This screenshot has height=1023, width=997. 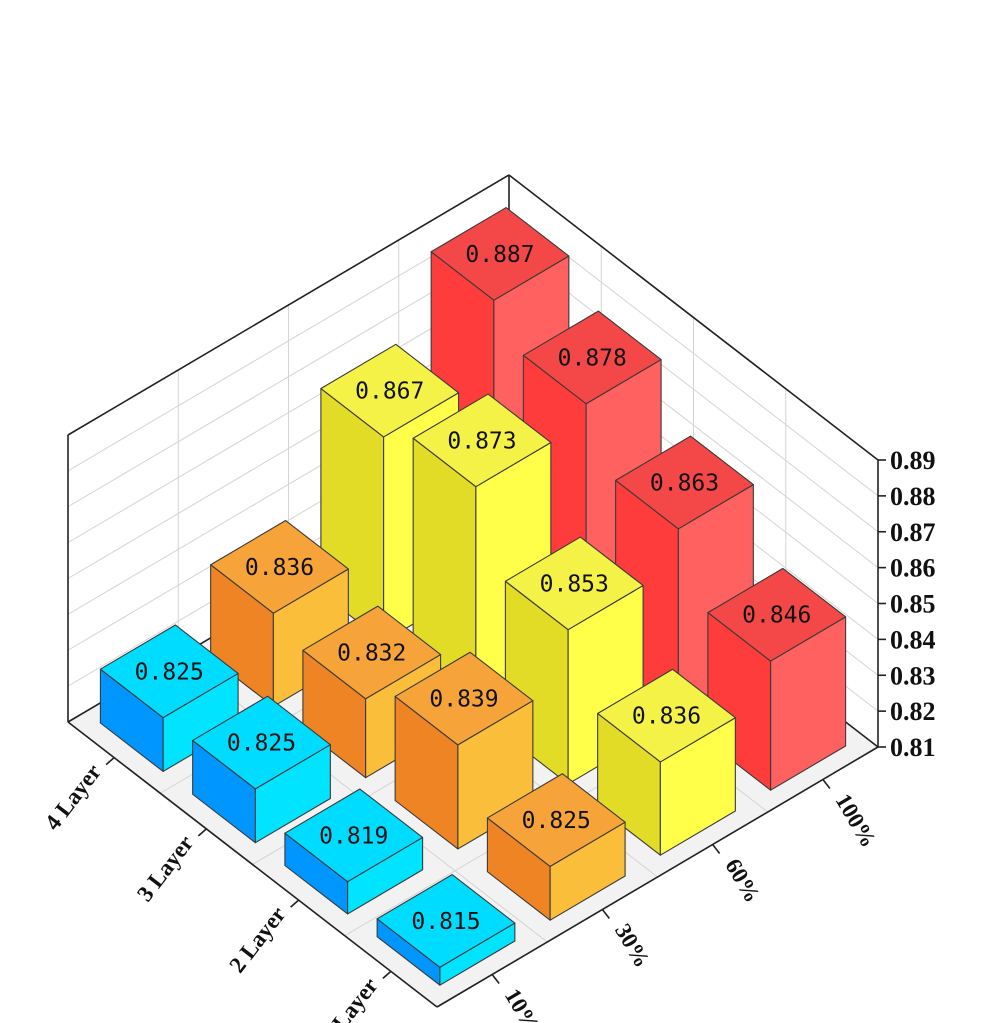 What do you see at coordinates (73, 796) in the screenshot?
I see `y-category-label: 4 Layer` at bounding box center [73, 796].